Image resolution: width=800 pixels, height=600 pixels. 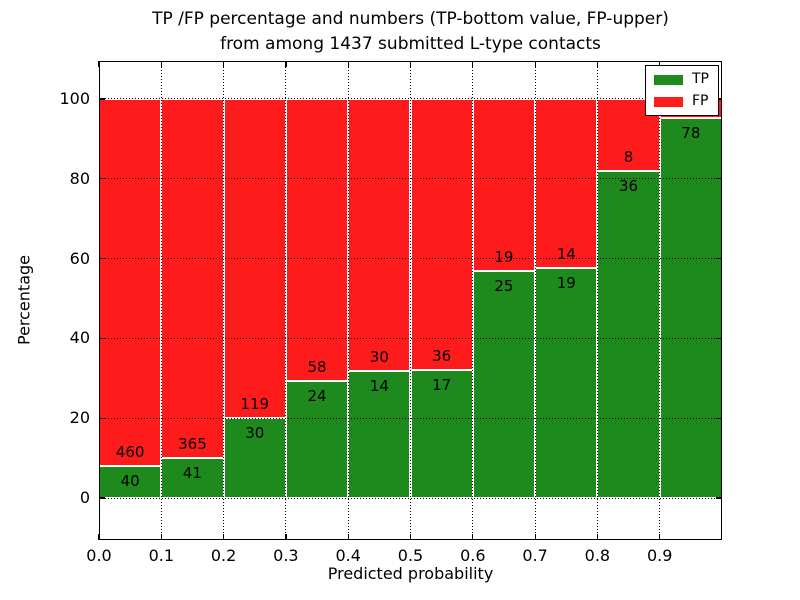 I want to click on tp-count-label-7: 19, so click(x=566, y=283).